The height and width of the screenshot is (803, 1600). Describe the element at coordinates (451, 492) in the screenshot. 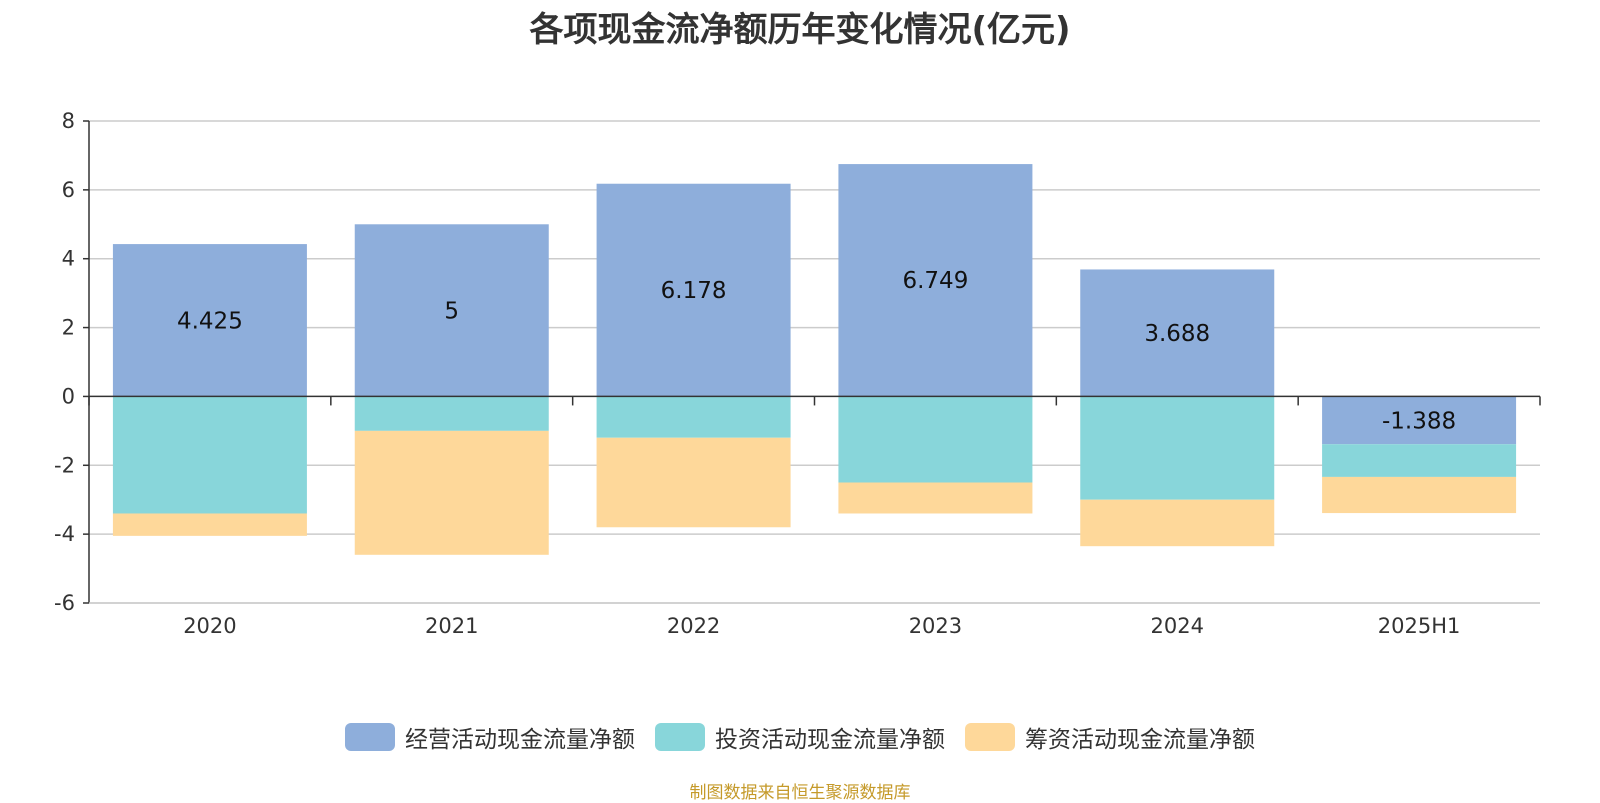

I see `bar-financing-2021` at that location.